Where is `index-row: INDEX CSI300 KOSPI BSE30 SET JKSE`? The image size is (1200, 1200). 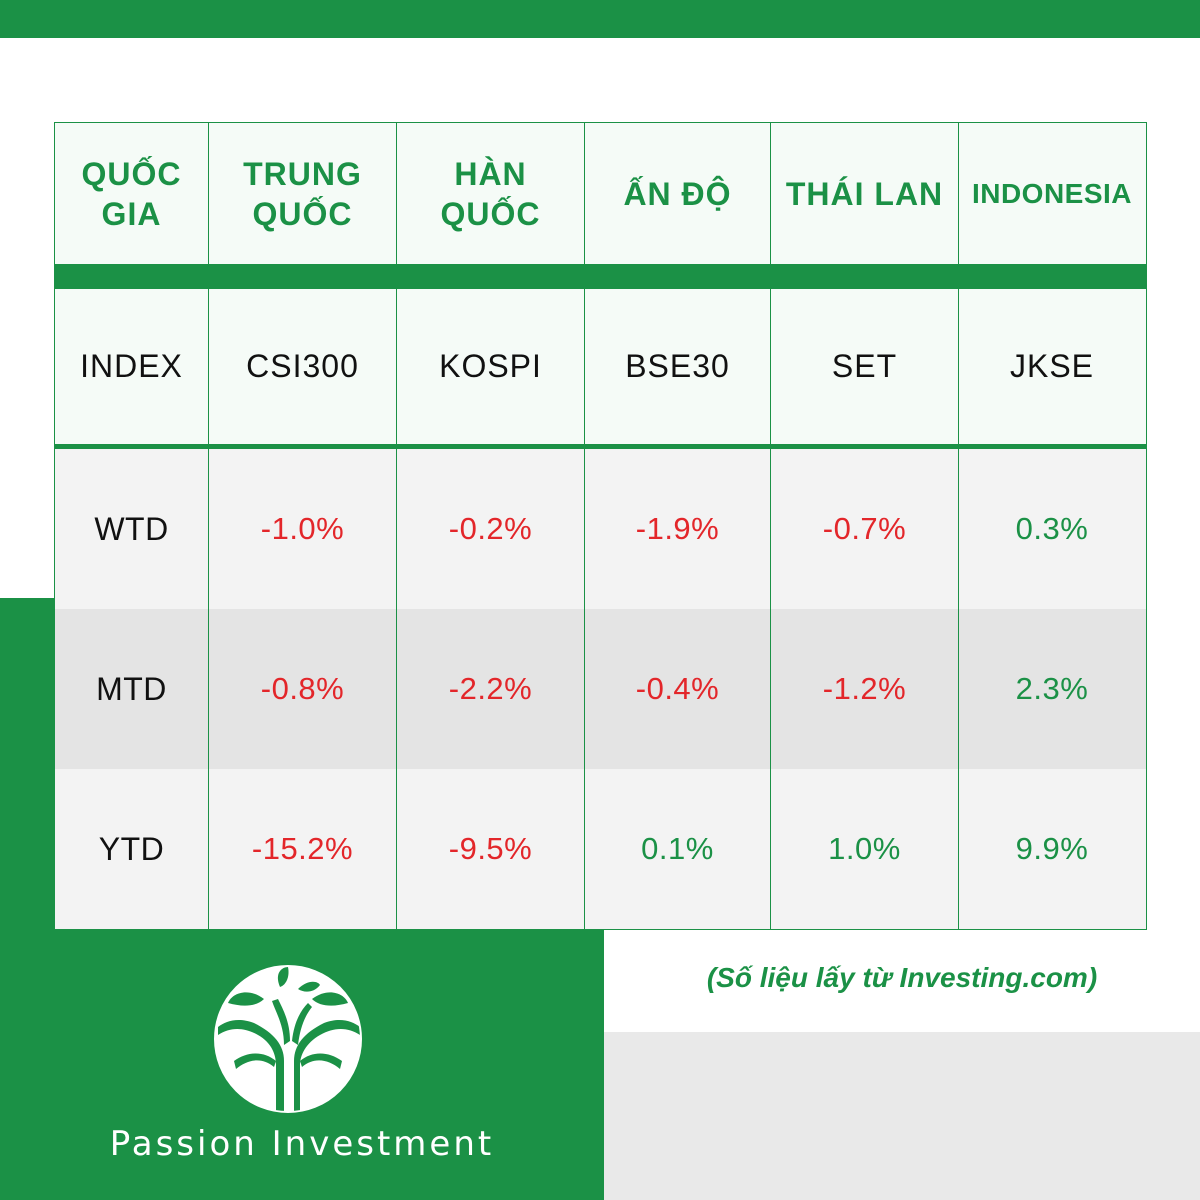
index-row: INDEX CSI300 KOSPI BSE30 SET JKSE is located at coordinates (600, 366).